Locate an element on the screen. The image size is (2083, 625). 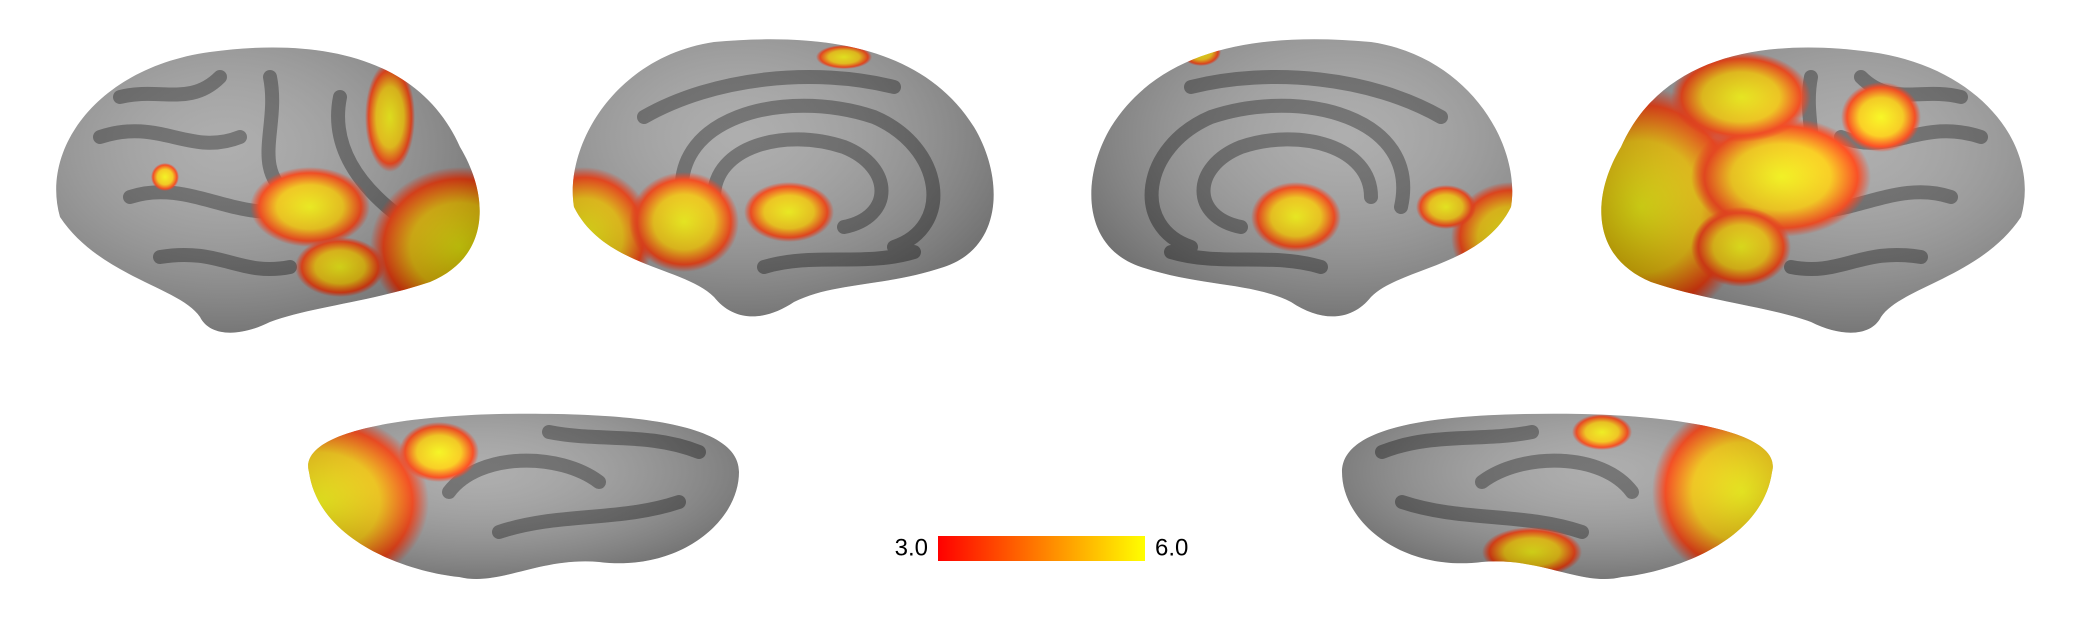
brain-ventral-right is located at coordinates (1557, 496).